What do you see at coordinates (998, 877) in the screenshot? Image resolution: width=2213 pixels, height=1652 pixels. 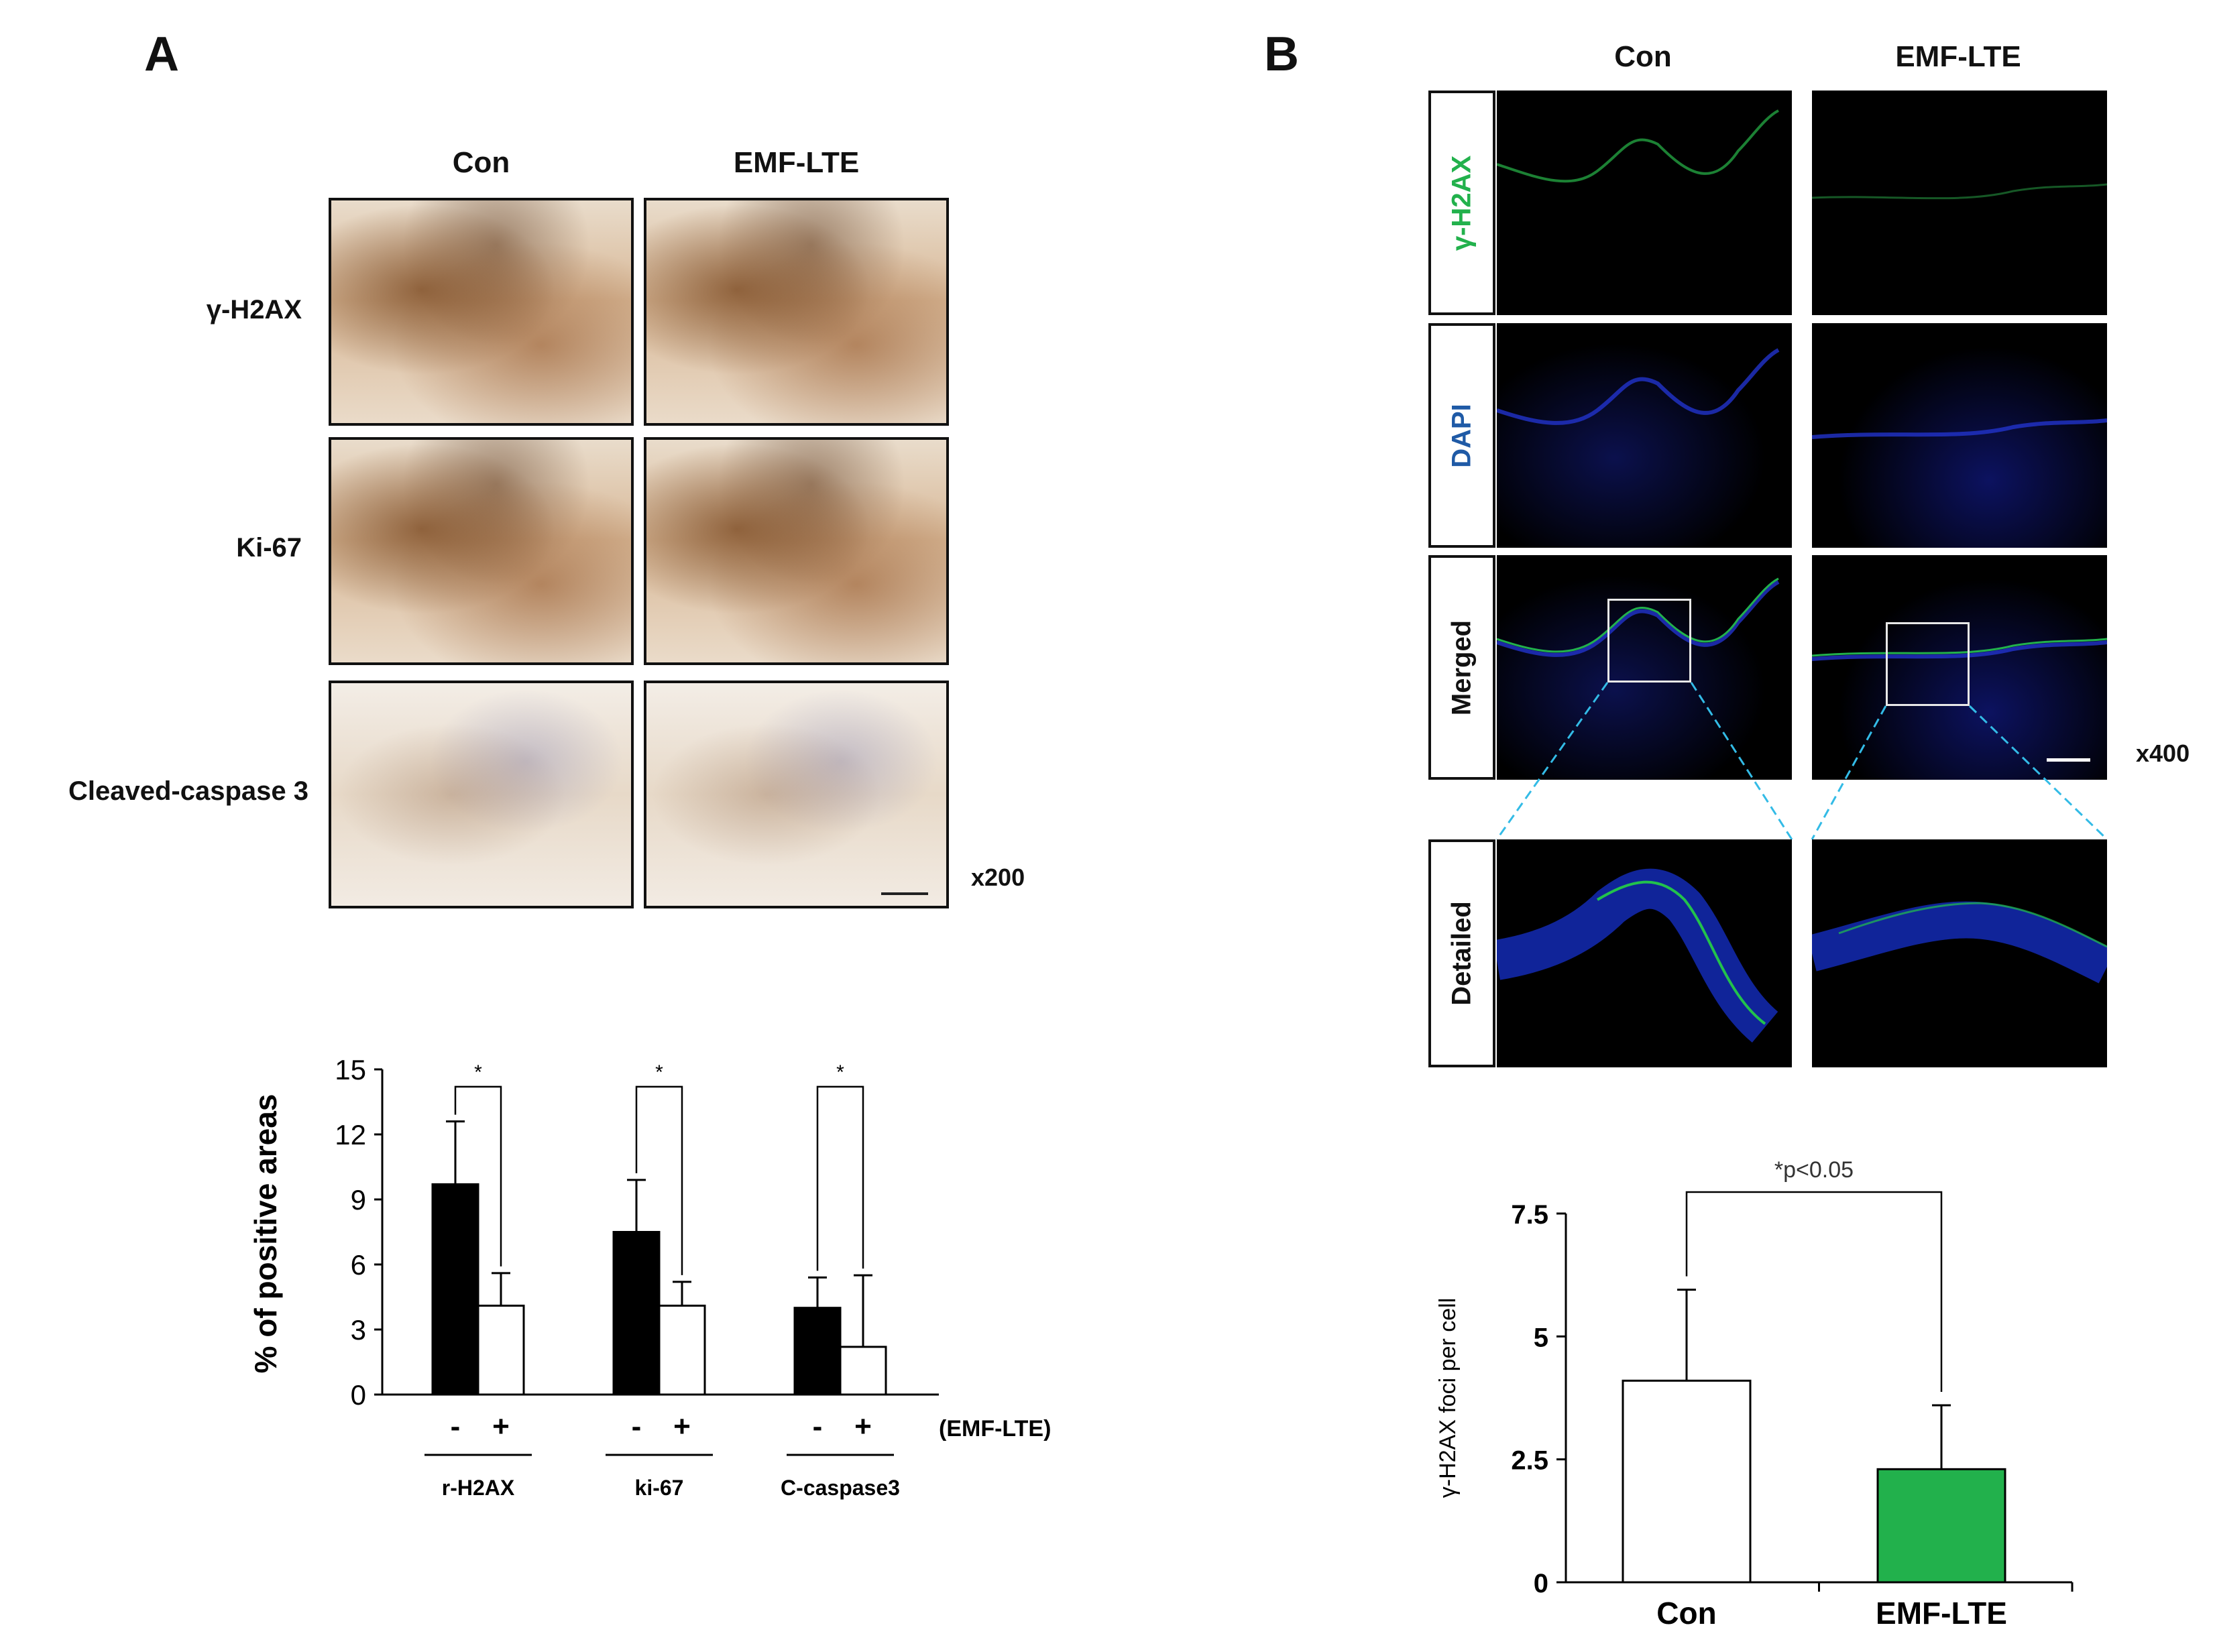 I see `panel-a-magnification: x200` at bounding box center [998, 877].